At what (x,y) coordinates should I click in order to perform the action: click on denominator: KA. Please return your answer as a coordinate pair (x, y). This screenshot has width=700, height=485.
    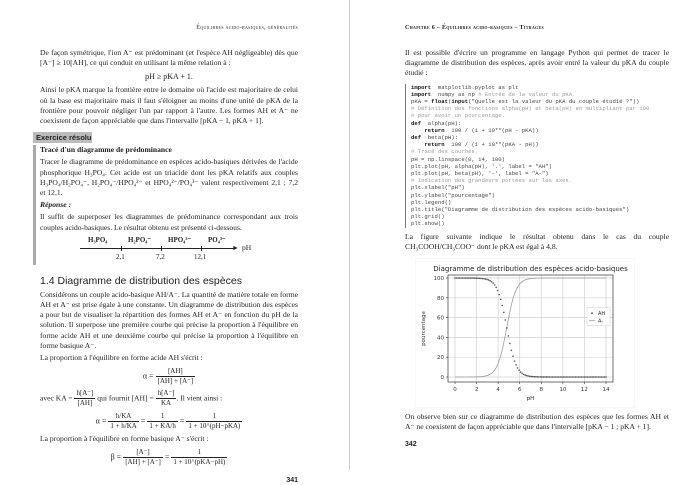
    Looking at the image, I should click on (166, 403).